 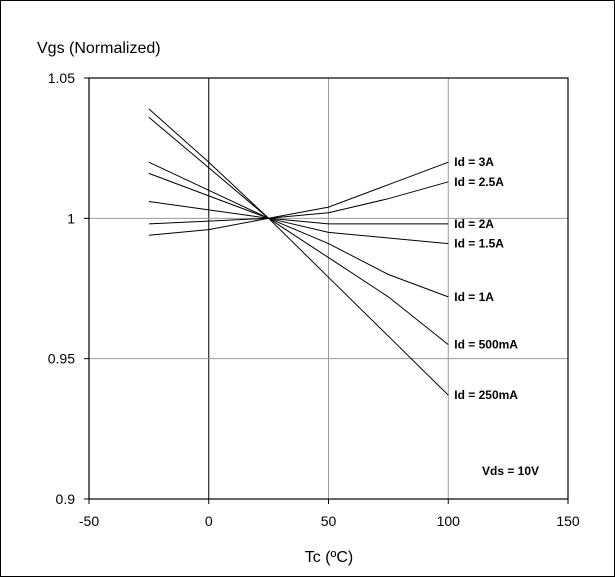 I want to click on x-tick-label: -50, so click(x=89, y=521).